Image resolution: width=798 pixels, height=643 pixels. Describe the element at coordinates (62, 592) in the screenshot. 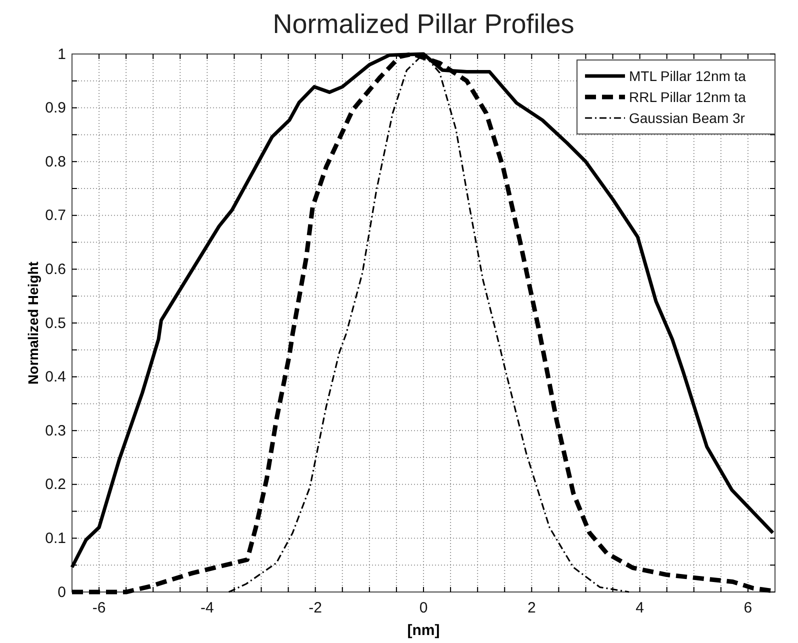

I see `y-tick-label: 0` at that location.